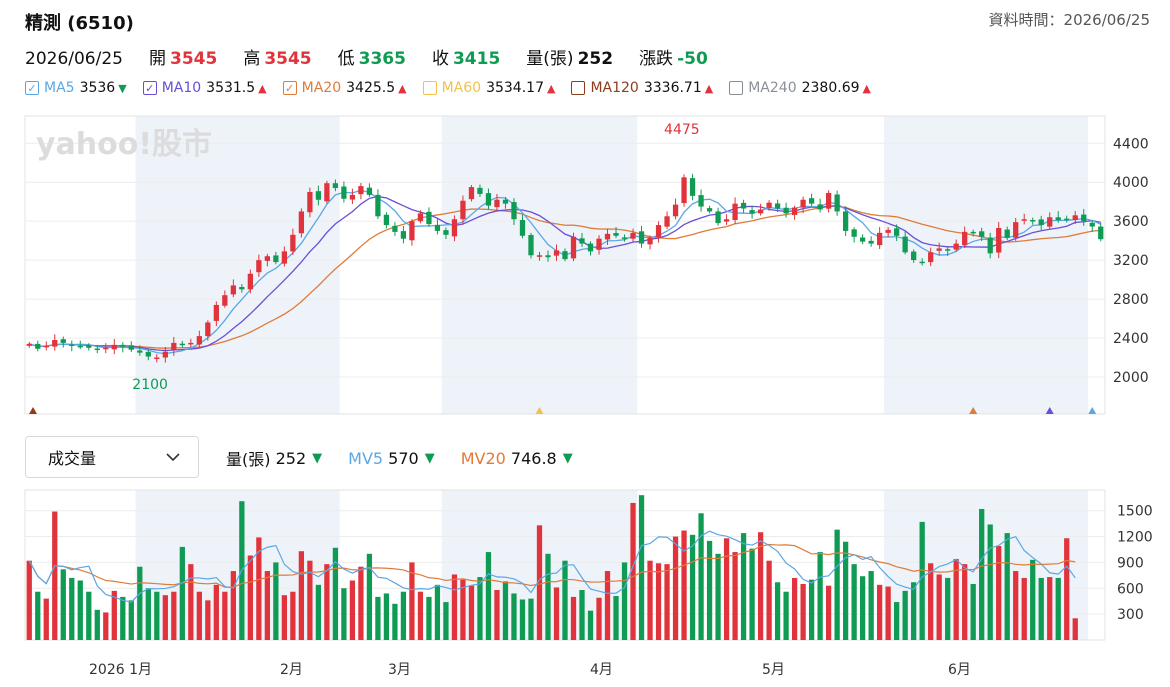 Image resolution: width=1170 pixels, height=687 pixels. What do you see at coordinates (642, 88) in the screenshot?
I see `ma-toggle-ma120: MA120 3336.71 ▲` at bounding box center [642, 88].